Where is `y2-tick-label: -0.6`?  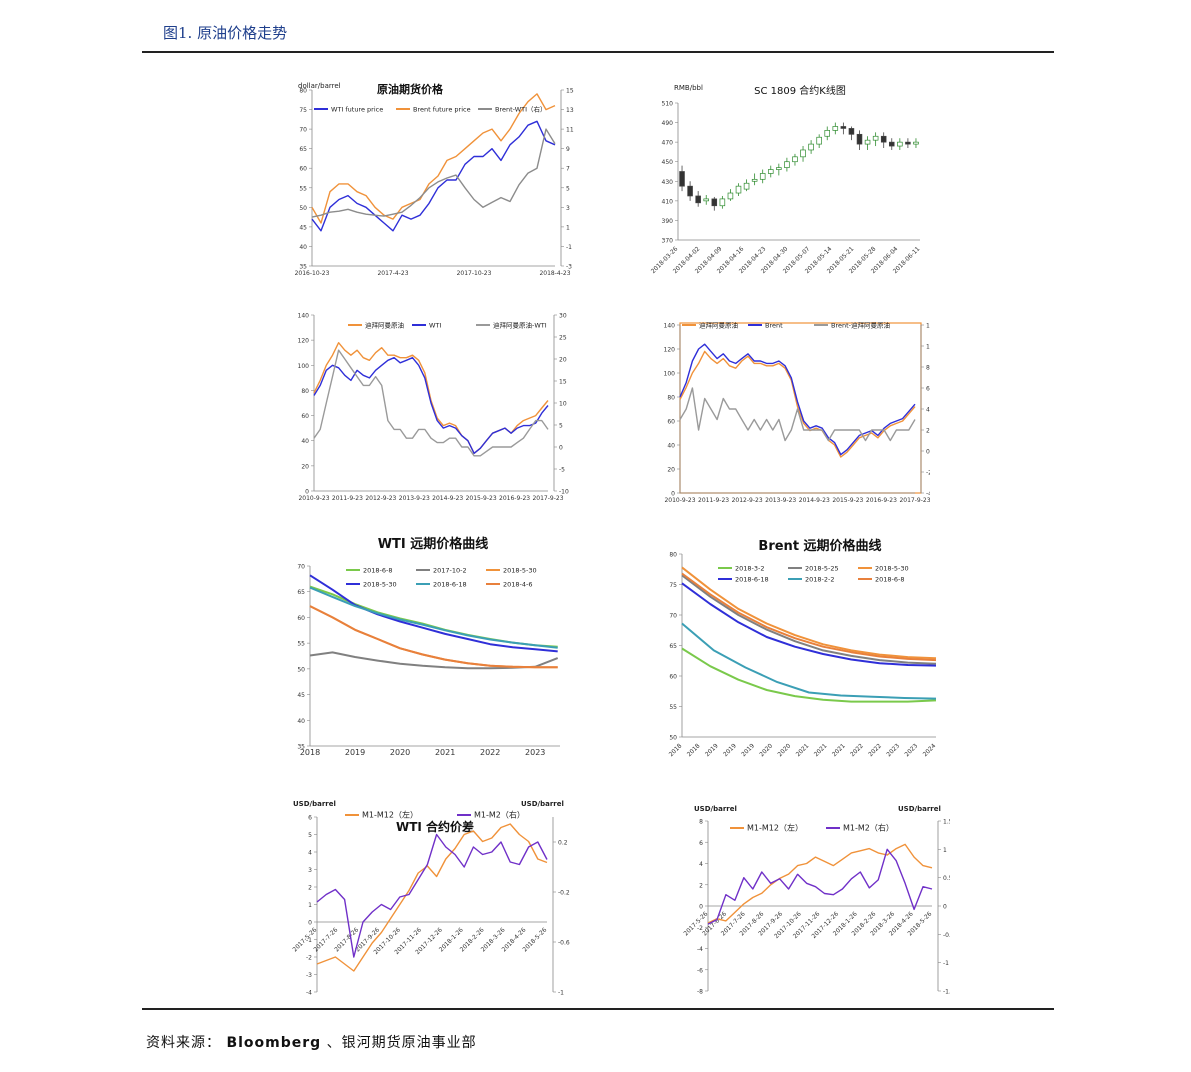 y2-tick-label: -0.6 is located at coordinates (564, 943).